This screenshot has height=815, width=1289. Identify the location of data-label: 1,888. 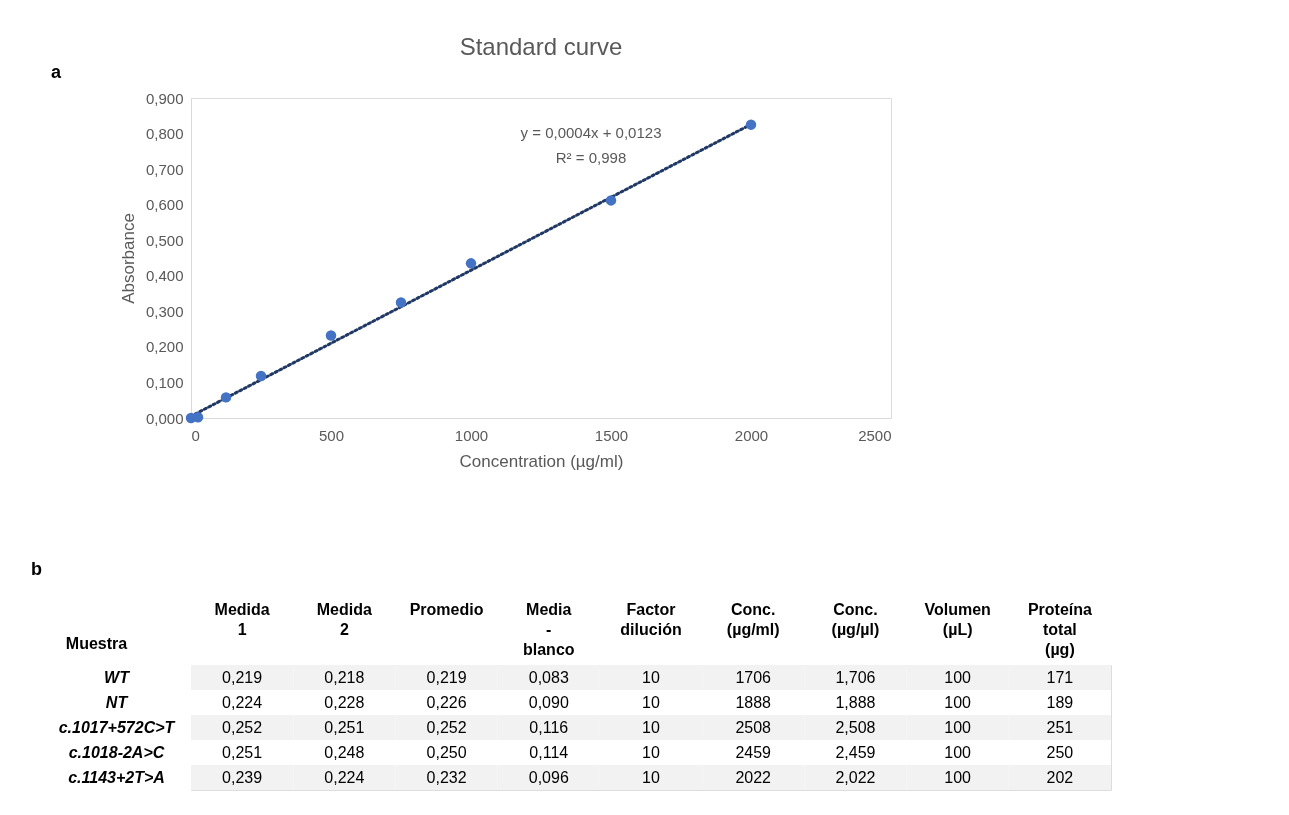
(855, 702).